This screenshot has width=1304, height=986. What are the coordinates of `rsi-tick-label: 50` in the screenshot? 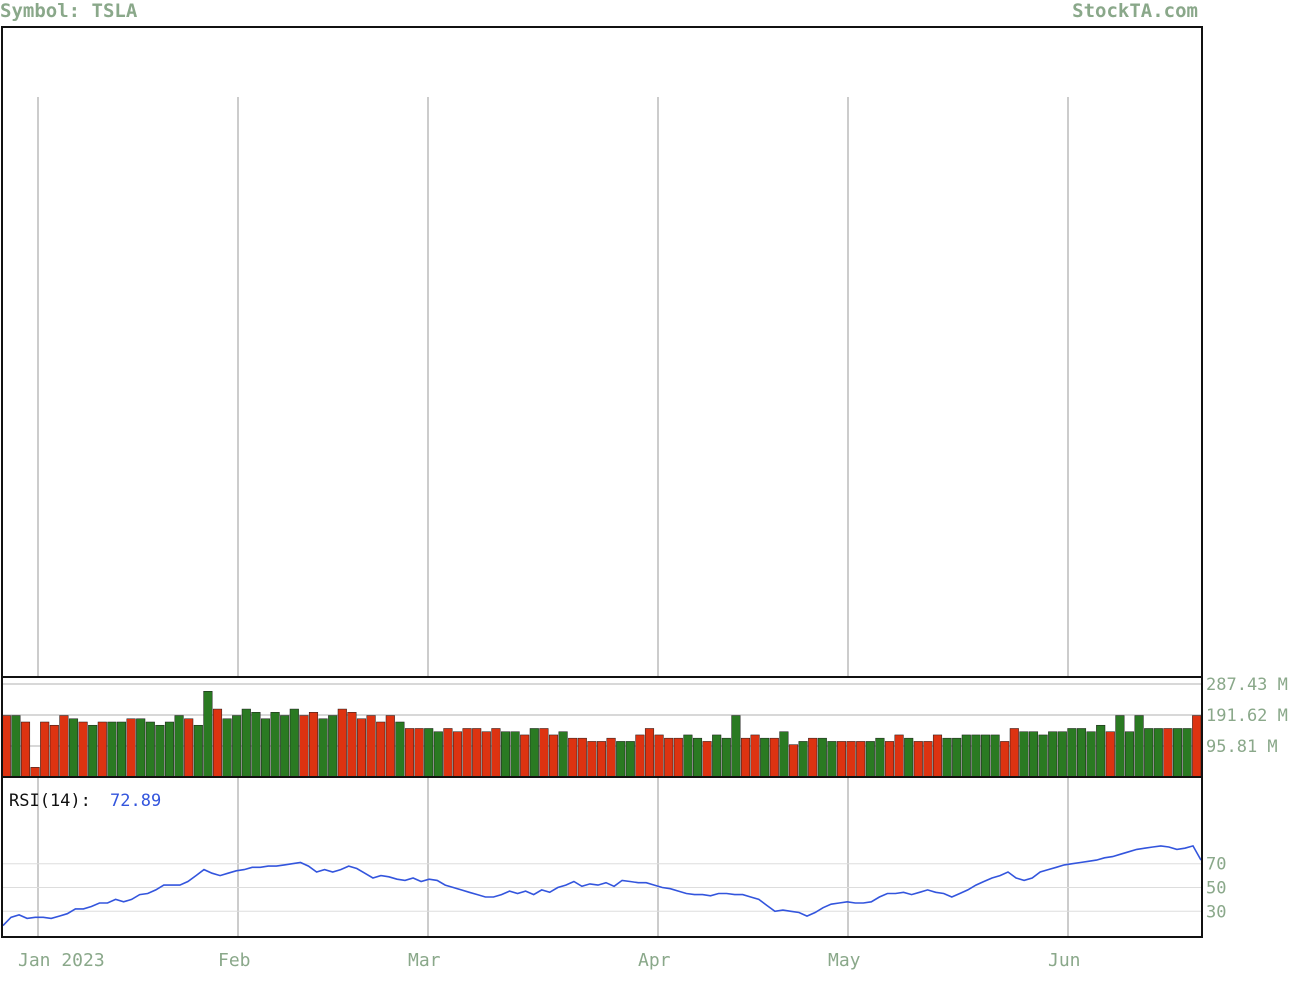 It's located at (1216, 889).